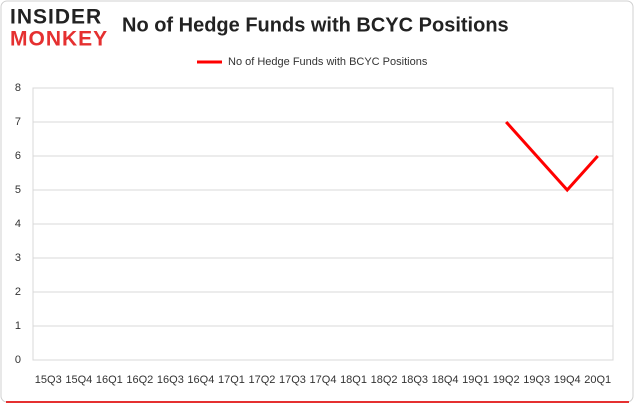  I want to click on x-tick-label: 16Q1, so click(109, 380).